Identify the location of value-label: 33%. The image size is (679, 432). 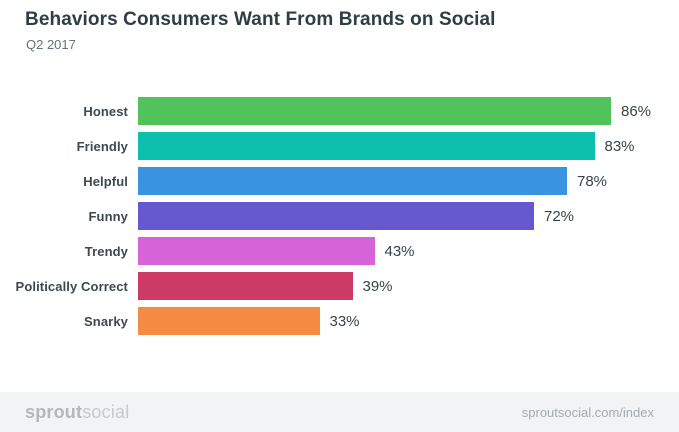
(344, 321).